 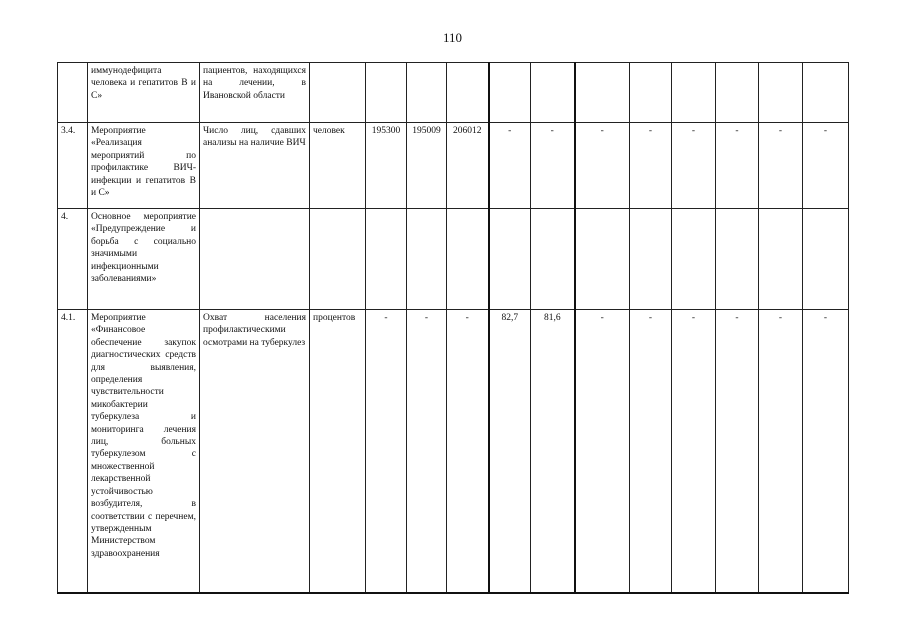 I want to click on cell-row-number, so click(x=72, y=92).